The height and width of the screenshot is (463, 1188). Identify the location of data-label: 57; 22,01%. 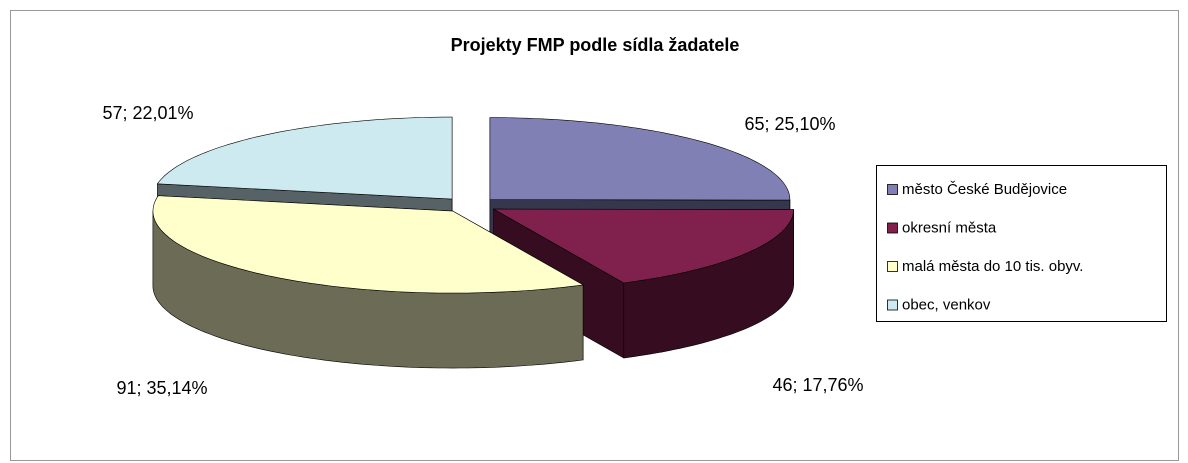
(147, 113).